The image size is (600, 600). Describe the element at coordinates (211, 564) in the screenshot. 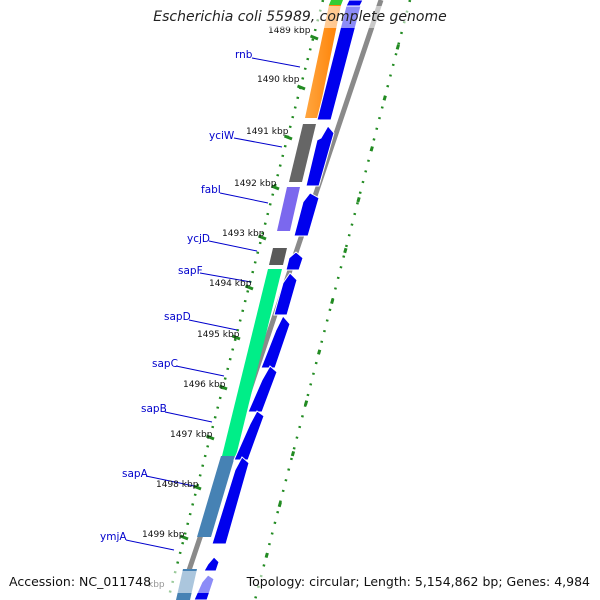

I see `gene-arrow-ymjA` at that location.